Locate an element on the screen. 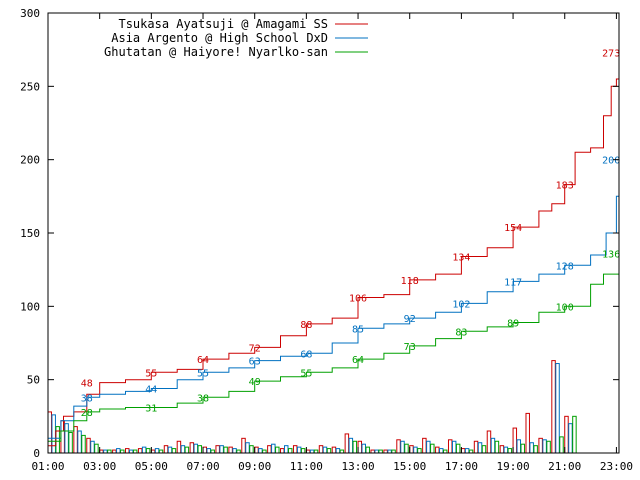 This screenshot has height=480, width=640. data-label-2-6: 73 is located at coordinates (410, 347).